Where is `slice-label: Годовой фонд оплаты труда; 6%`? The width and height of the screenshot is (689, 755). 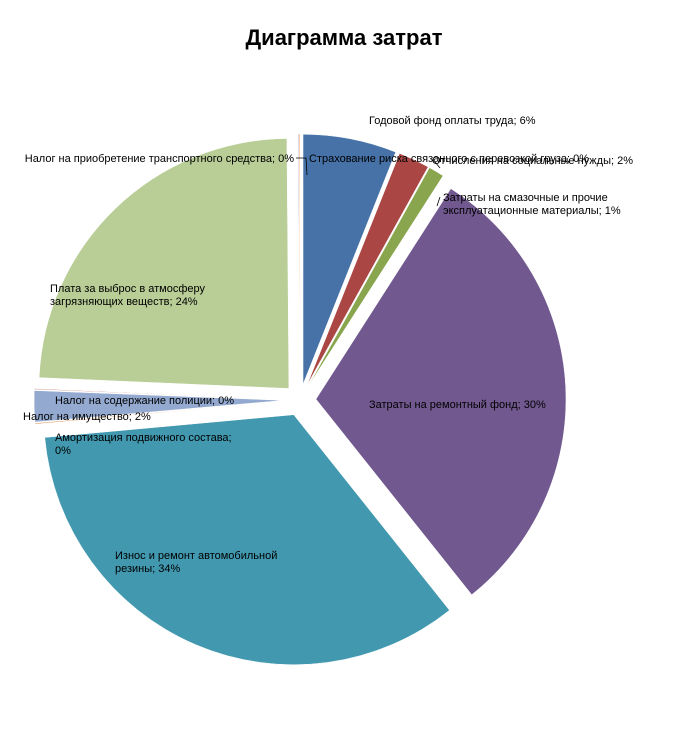
slice-label: Годовой фонд оплаты труда; 6% is located at coordinates (452, 121).